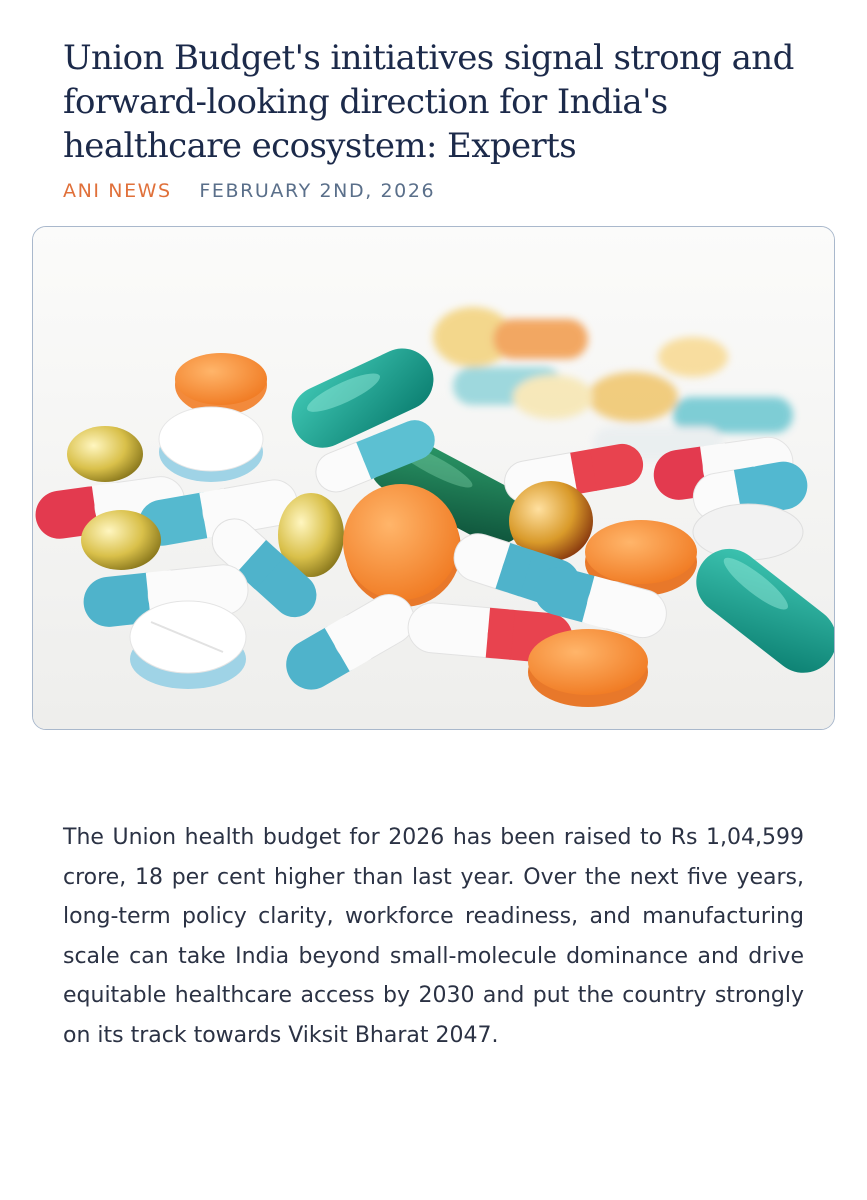 The width and height of the screenshot is (867, 1200). Describe the element at coordinates (317, 191) in the screenshot. I see `article-date: FEBRUARY 2ND, 2026` at that location.